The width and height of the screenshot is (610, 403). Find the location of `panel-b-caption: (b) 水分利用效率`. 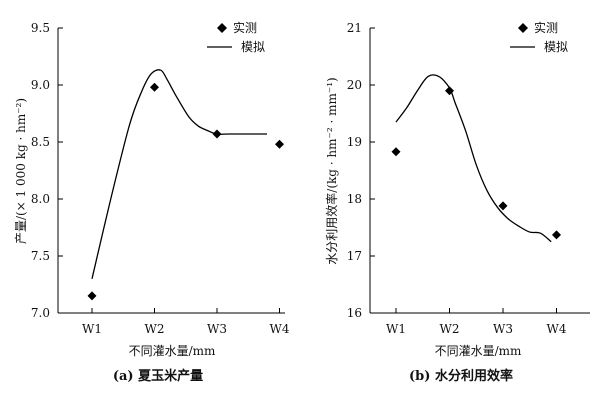

panel-b-caption: (b) 水分利用效率 is located at coordinates (461, 376).